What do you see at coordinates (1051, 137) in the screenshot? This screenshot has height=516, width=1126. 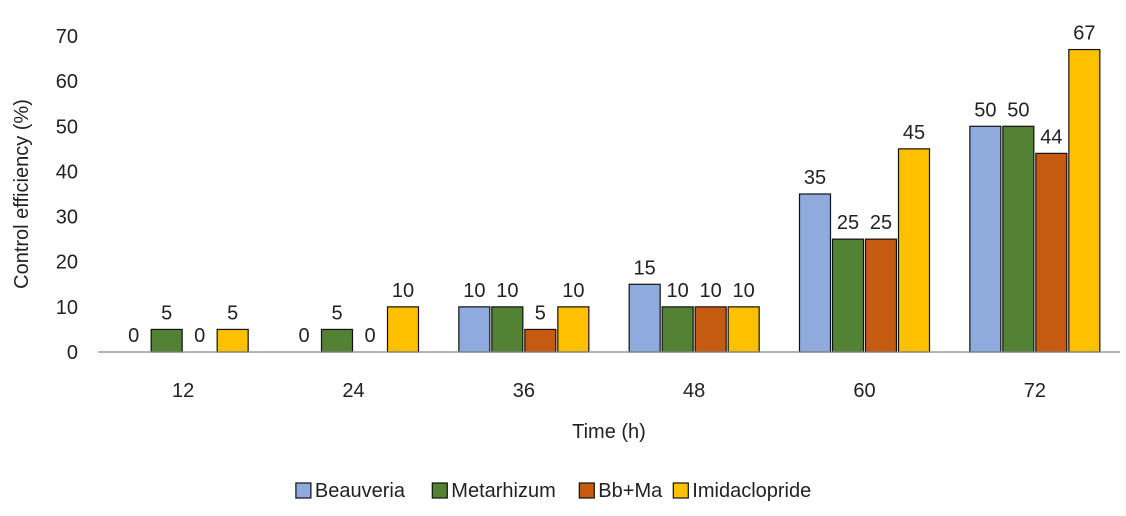 I see `data-label: 44` at bounding box center [1051, 137].